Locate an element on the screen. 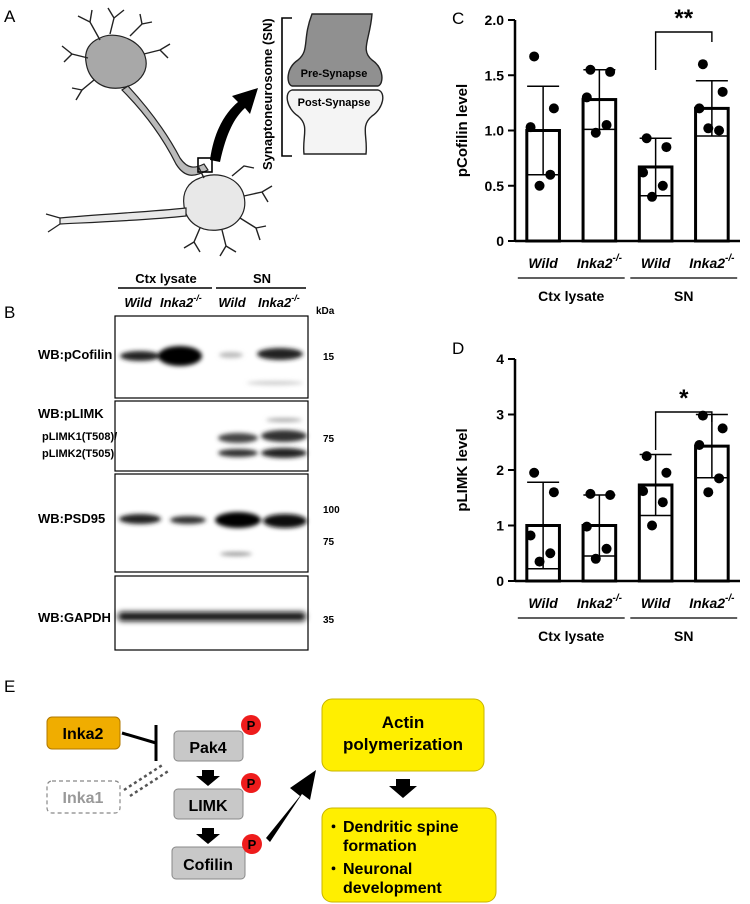 The width and height of the screenshot is (750, 904). significance-stars: * is located at coordinates (684, 398).